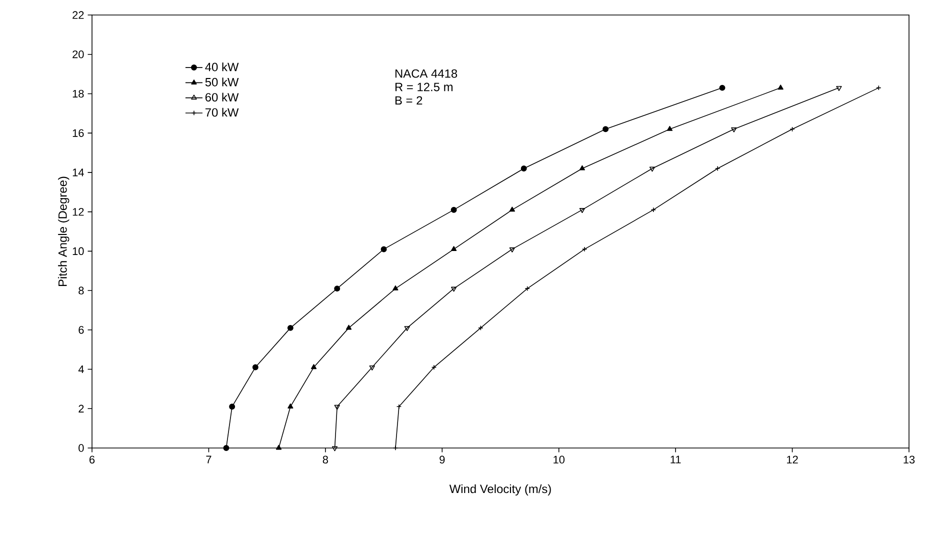 This screenshot has height=549, width=934. Describe the element at coordinates (909, 460) in the screenshot. I see `x-tick-label: 13` at that location.